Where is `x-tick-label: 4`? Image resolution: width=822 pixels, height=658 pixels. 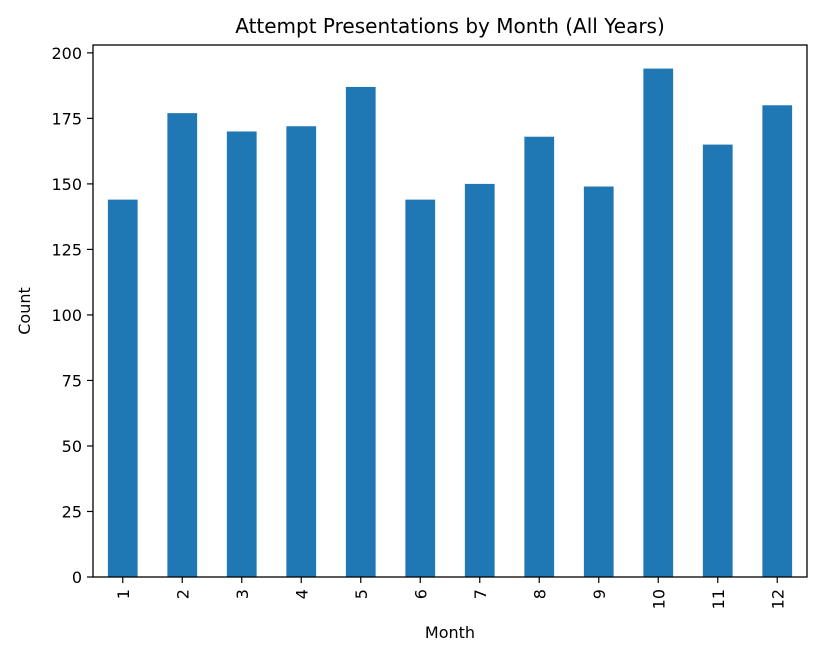 x-tick-label: 4 is located at coordinates (301, 594).